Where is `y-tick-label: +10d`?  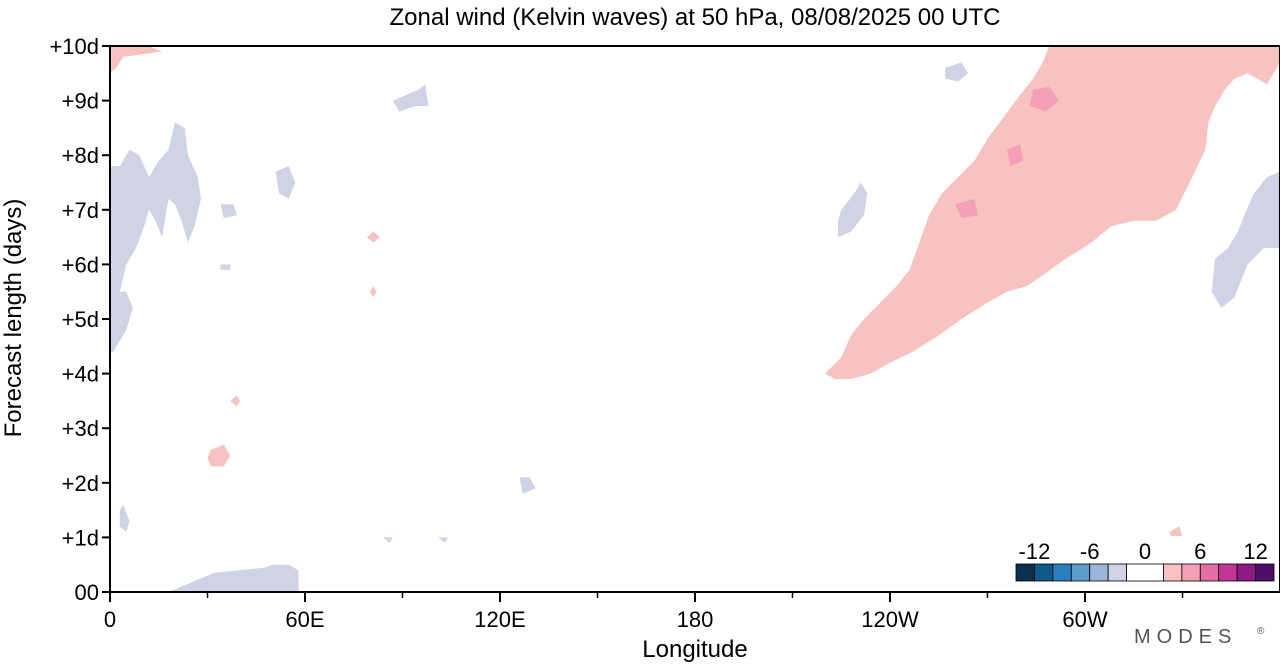
y-tick-label: +10d is located at coordinates (74, 46).